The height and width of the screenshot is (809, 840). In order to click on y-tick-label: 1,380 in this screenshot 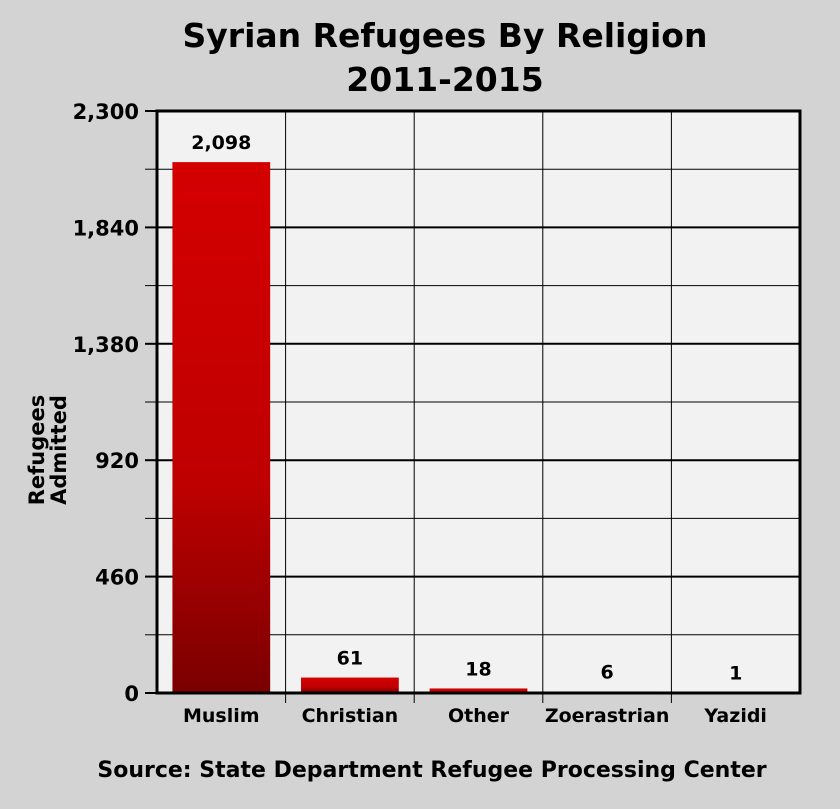, I will do `click(106, 345)`.